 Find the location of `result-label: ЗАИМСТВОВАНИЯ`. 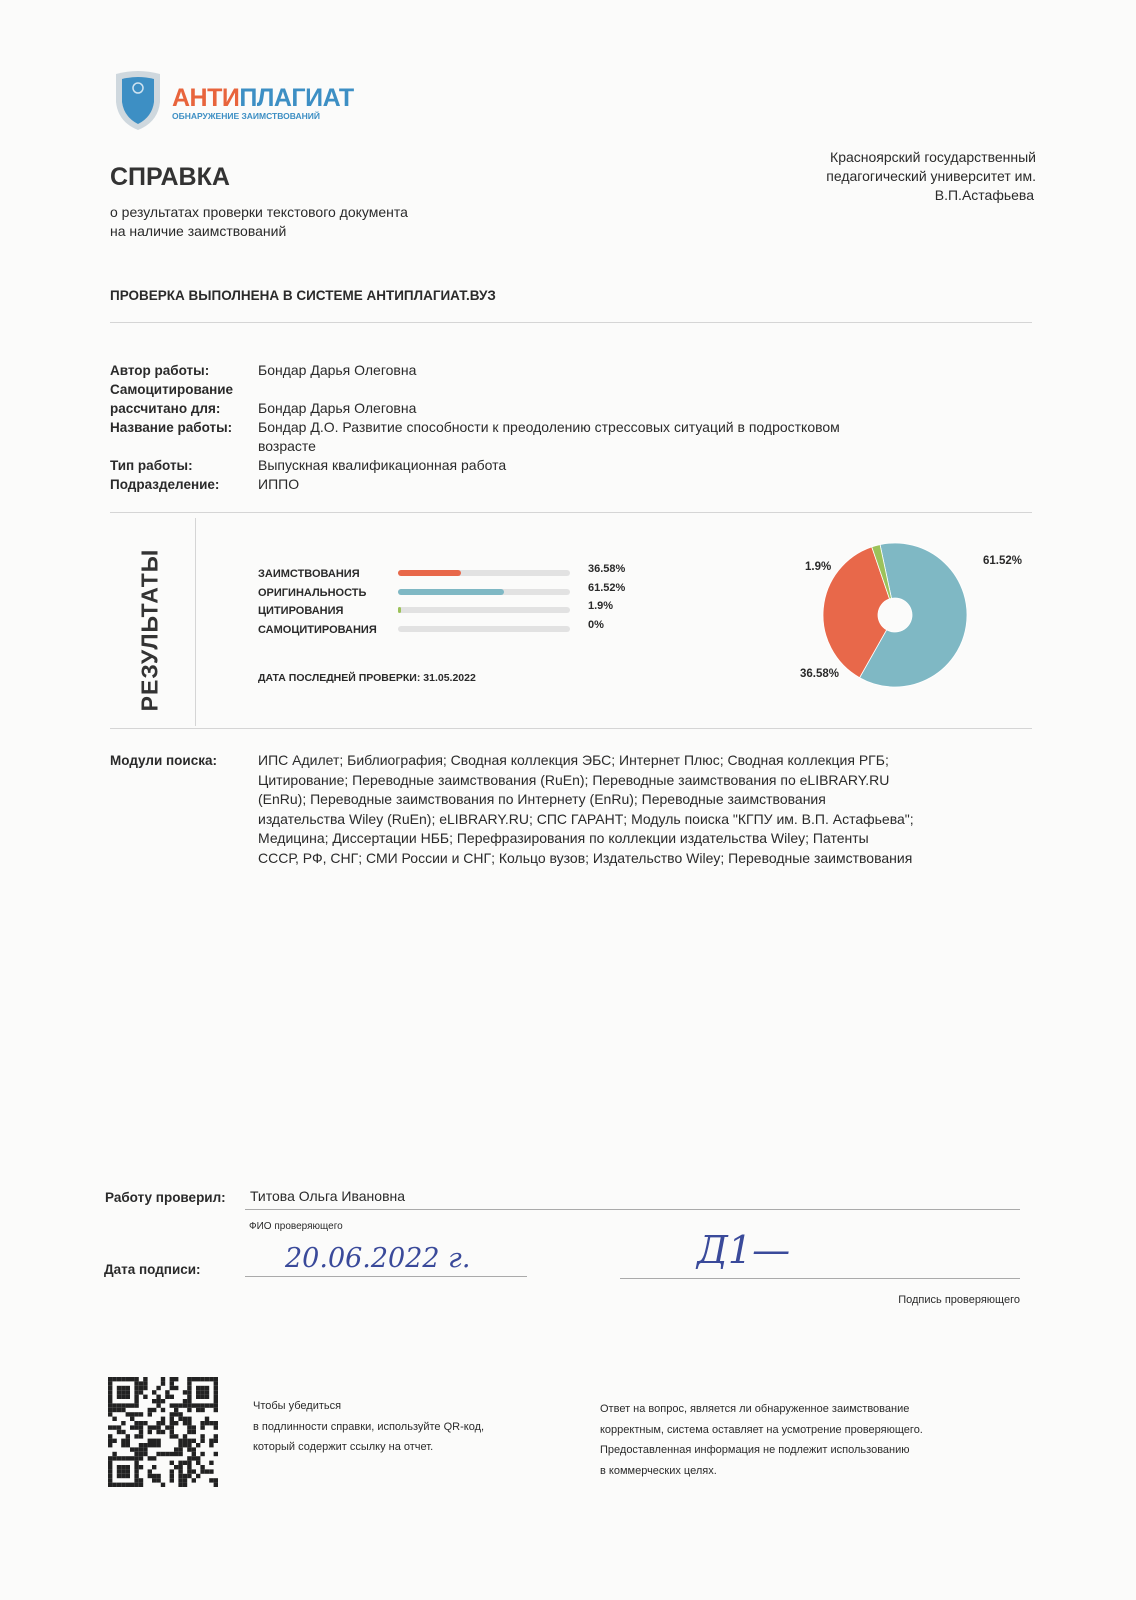

result-label: ЗАИМСТВОВАНИЯ is located at coordinates (309, 574).